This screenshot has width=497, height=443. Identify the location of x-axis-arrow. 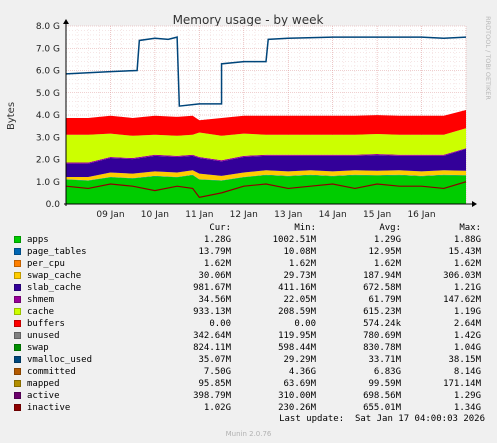
(474, 204).